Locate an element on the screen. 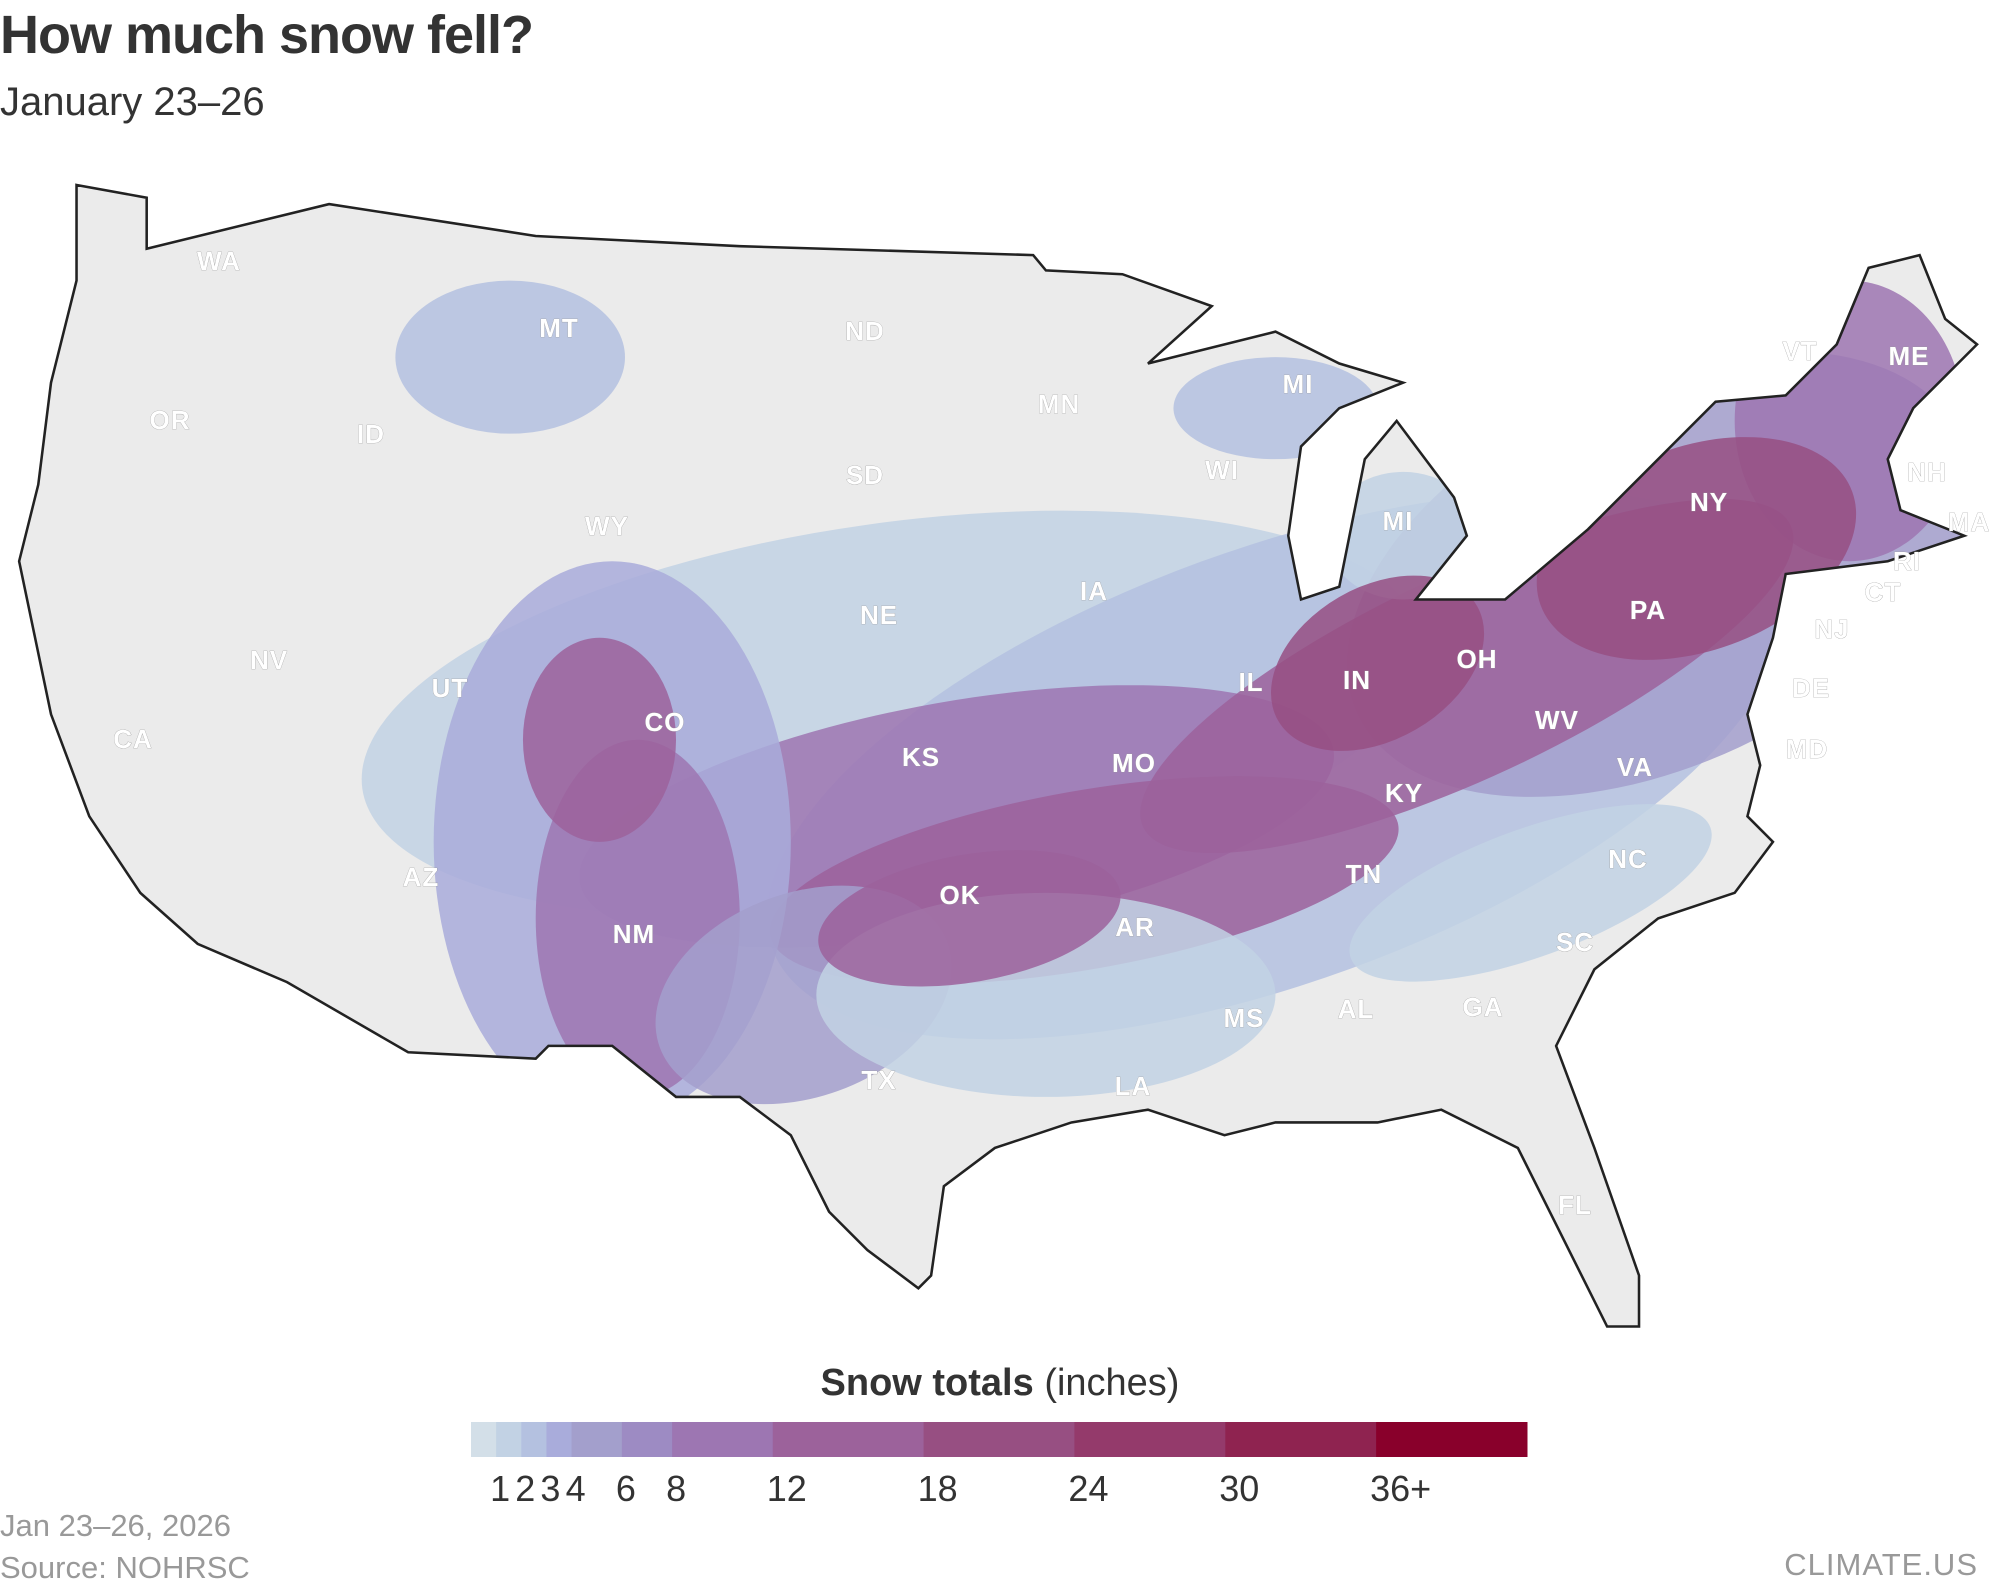 The height and width of the screenshot is (1594, 2000). state-label-ia: IA is located at coordinates (1094, 591).